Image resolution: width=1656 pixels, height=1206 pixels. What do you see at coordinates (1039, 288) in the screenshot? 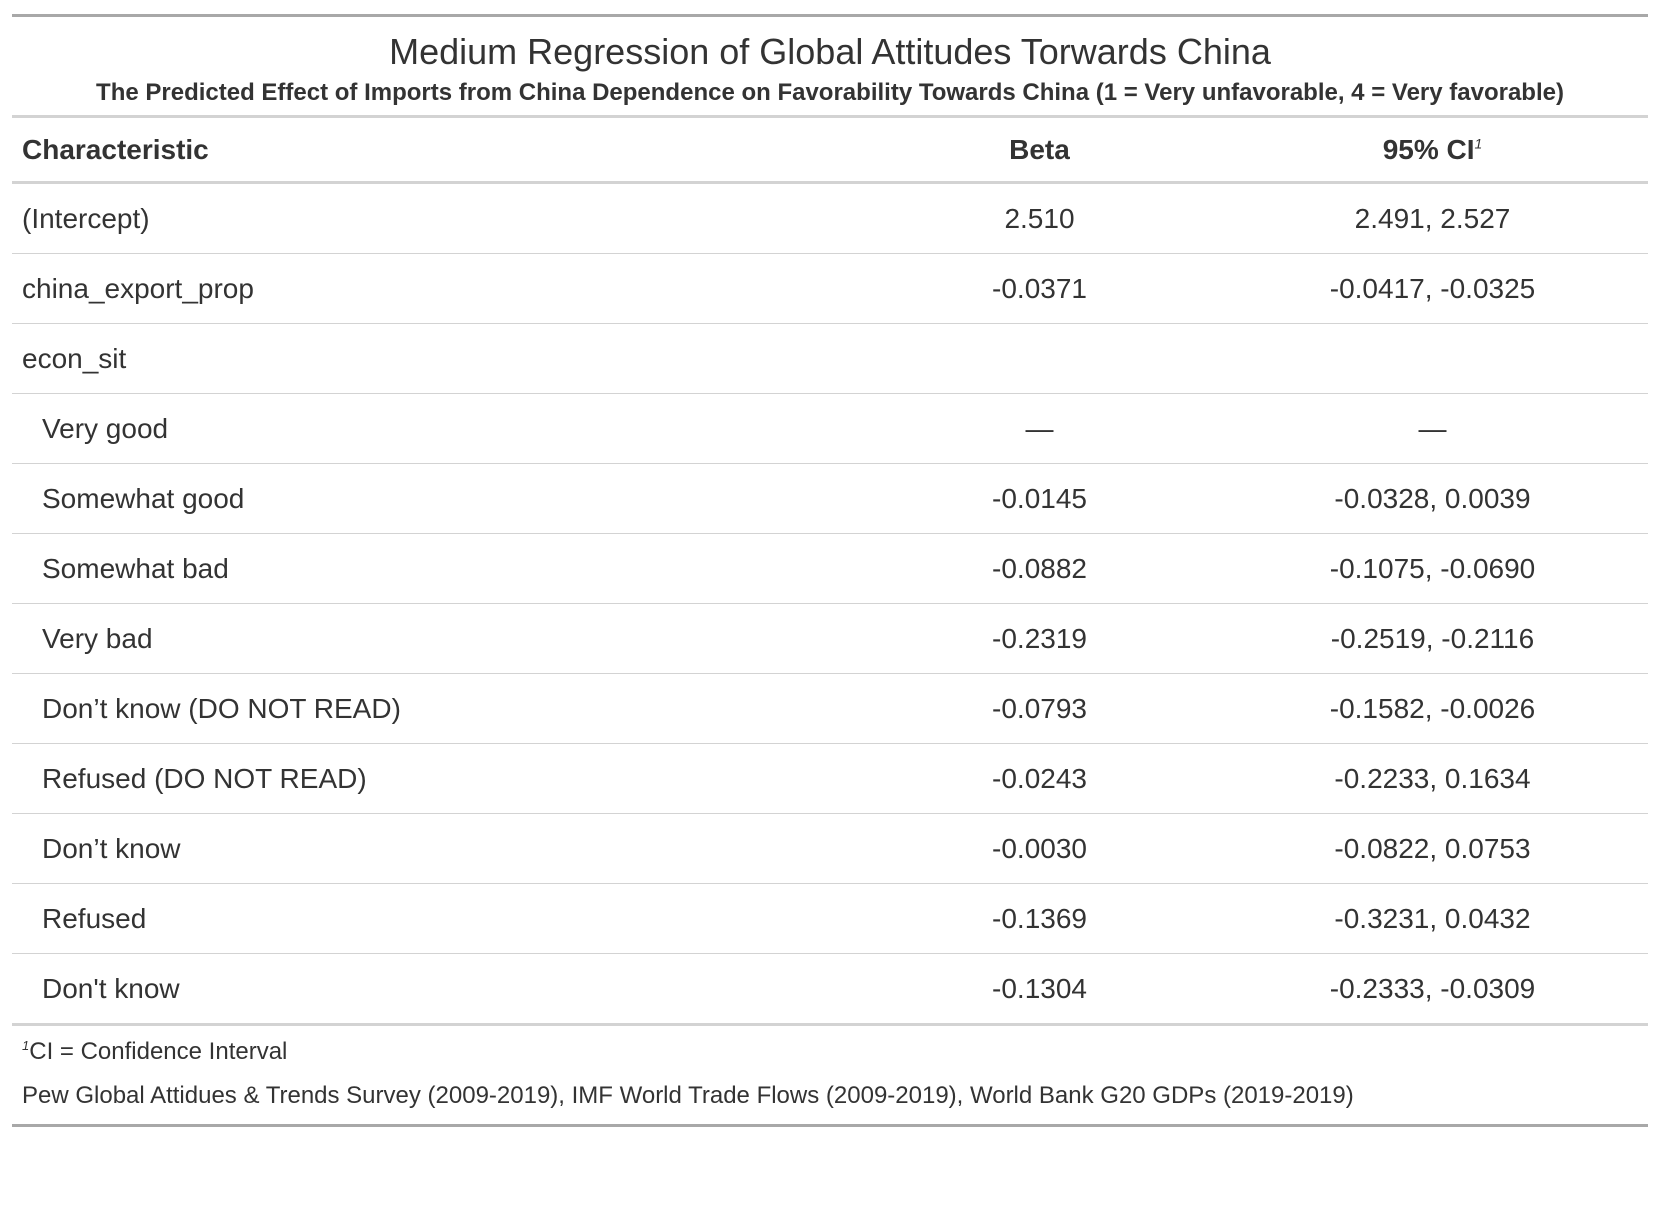
I see `row-beta: -0.0371` at bounding box center [1039, 288].